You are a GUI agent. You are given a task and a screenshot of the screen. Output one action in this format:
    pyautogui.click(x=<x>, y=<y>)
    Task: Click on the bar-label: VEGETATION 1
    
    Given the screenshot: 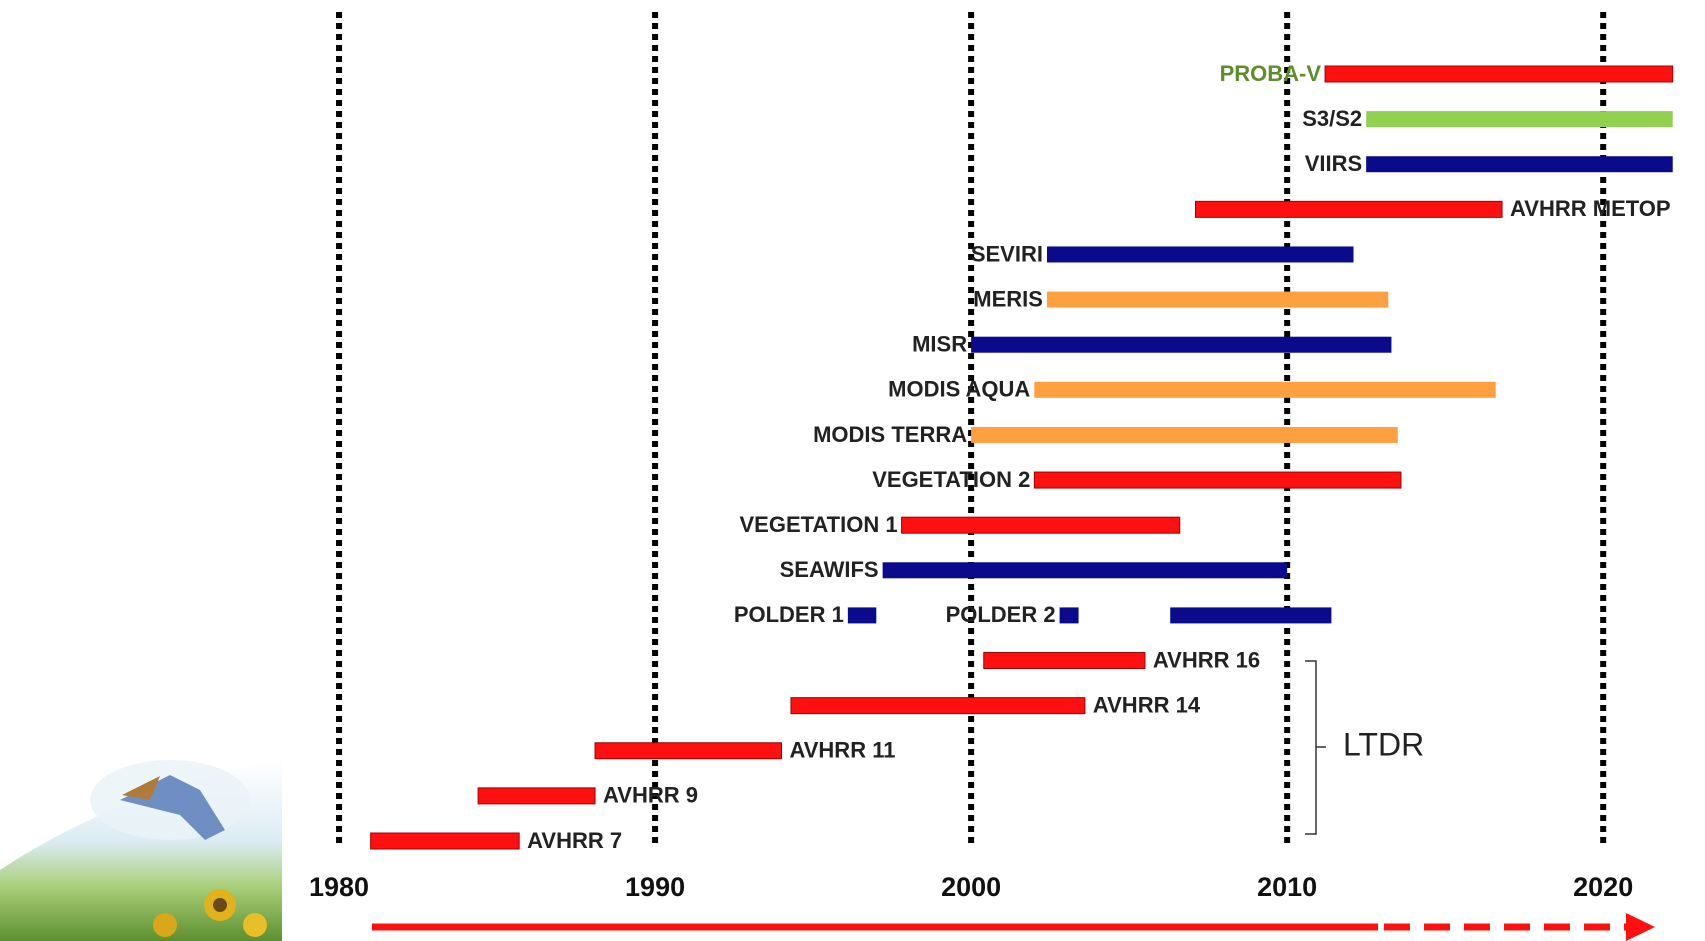 What is the action you would take?
    pyautogui.click(x=818, y=524)
    